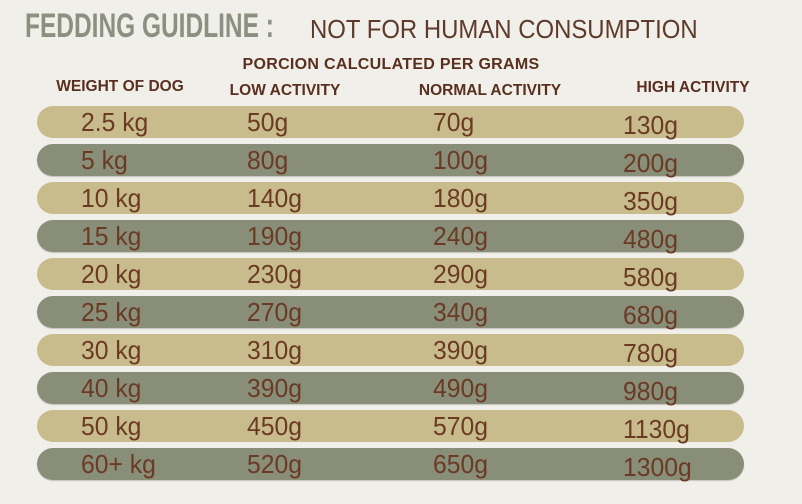 The height and width of the screenshot is (504, 802). I want to click on table-row: 50 kg 450g 570g 1130g, so click(390, 427).